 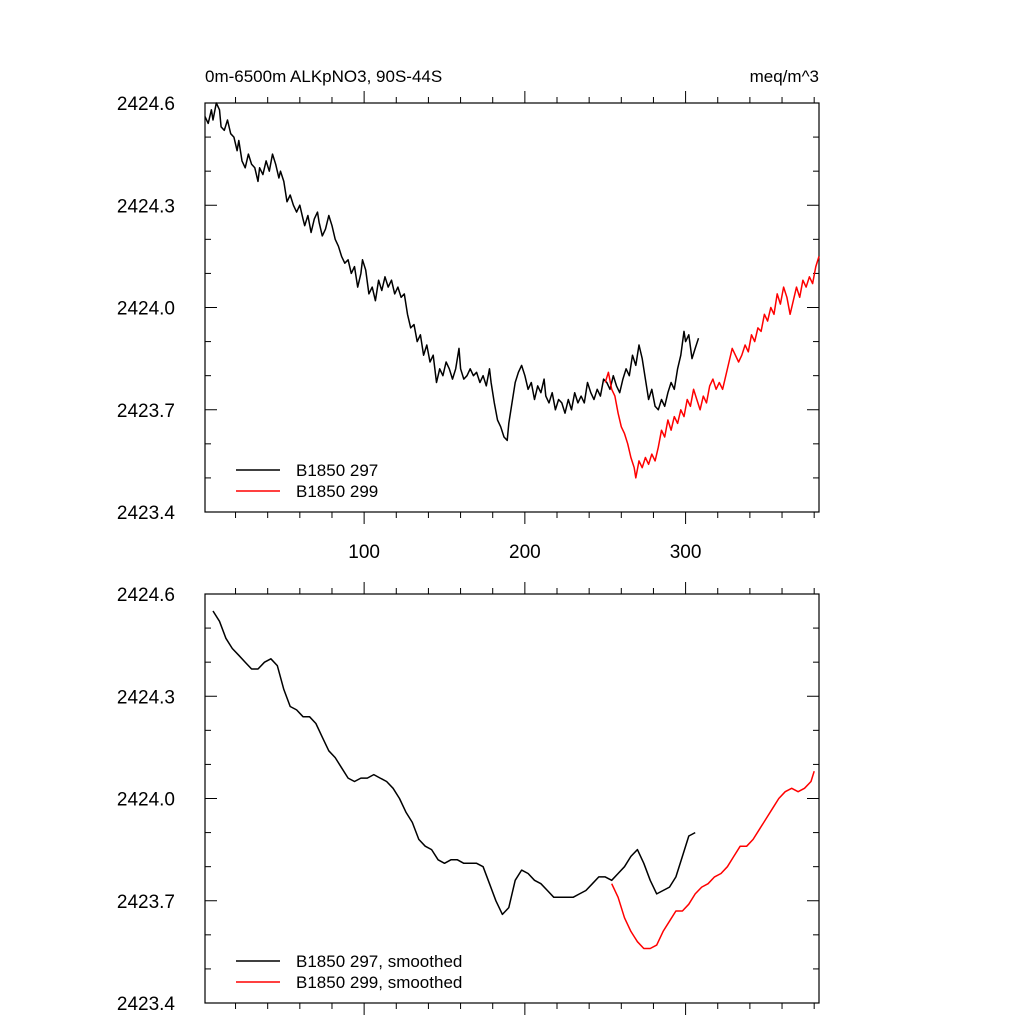 I want to click on x-tick-label: 300, so click(x=686, y=552).